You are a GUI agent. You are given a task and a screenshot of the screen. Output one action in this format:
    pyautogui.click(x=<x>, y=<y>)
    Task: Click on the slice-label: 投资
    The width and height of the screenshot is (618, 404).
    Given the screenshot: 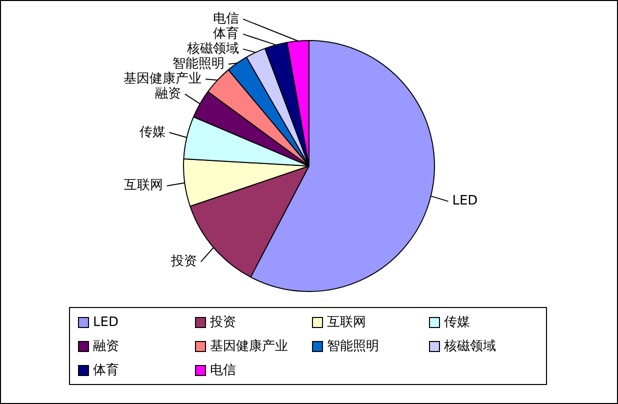 What is the action you would take?
    pyautogui.click(x=183, y=262)
    